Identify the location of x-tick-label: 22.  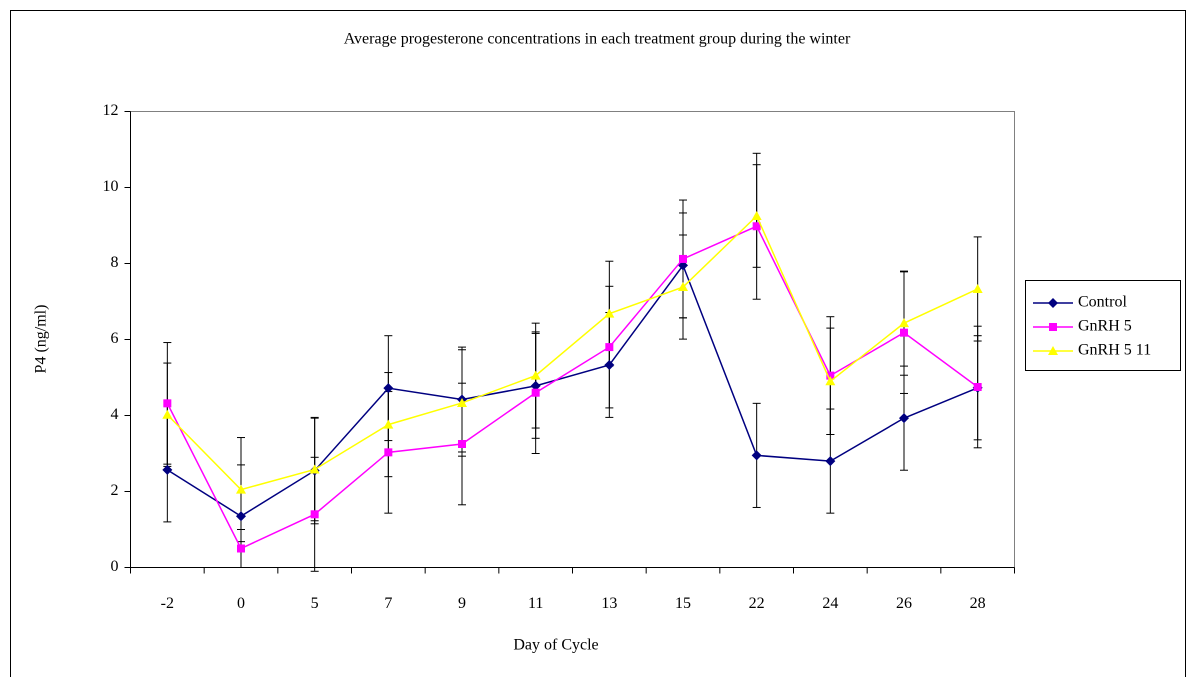
(757, 603).